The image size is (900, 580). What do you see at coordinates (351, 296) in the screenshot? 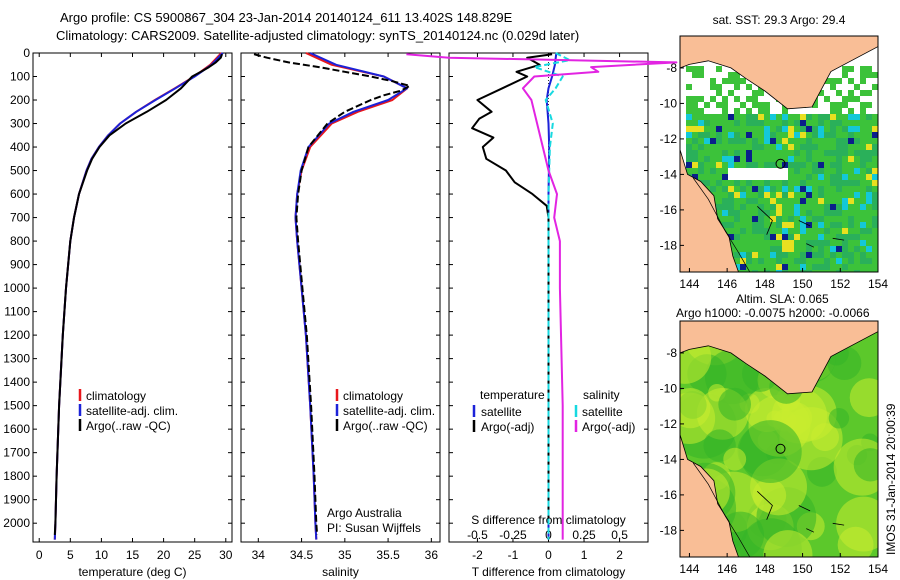
I see `series-line-satellite-adj-clim-` at bounding box center [351, 296].